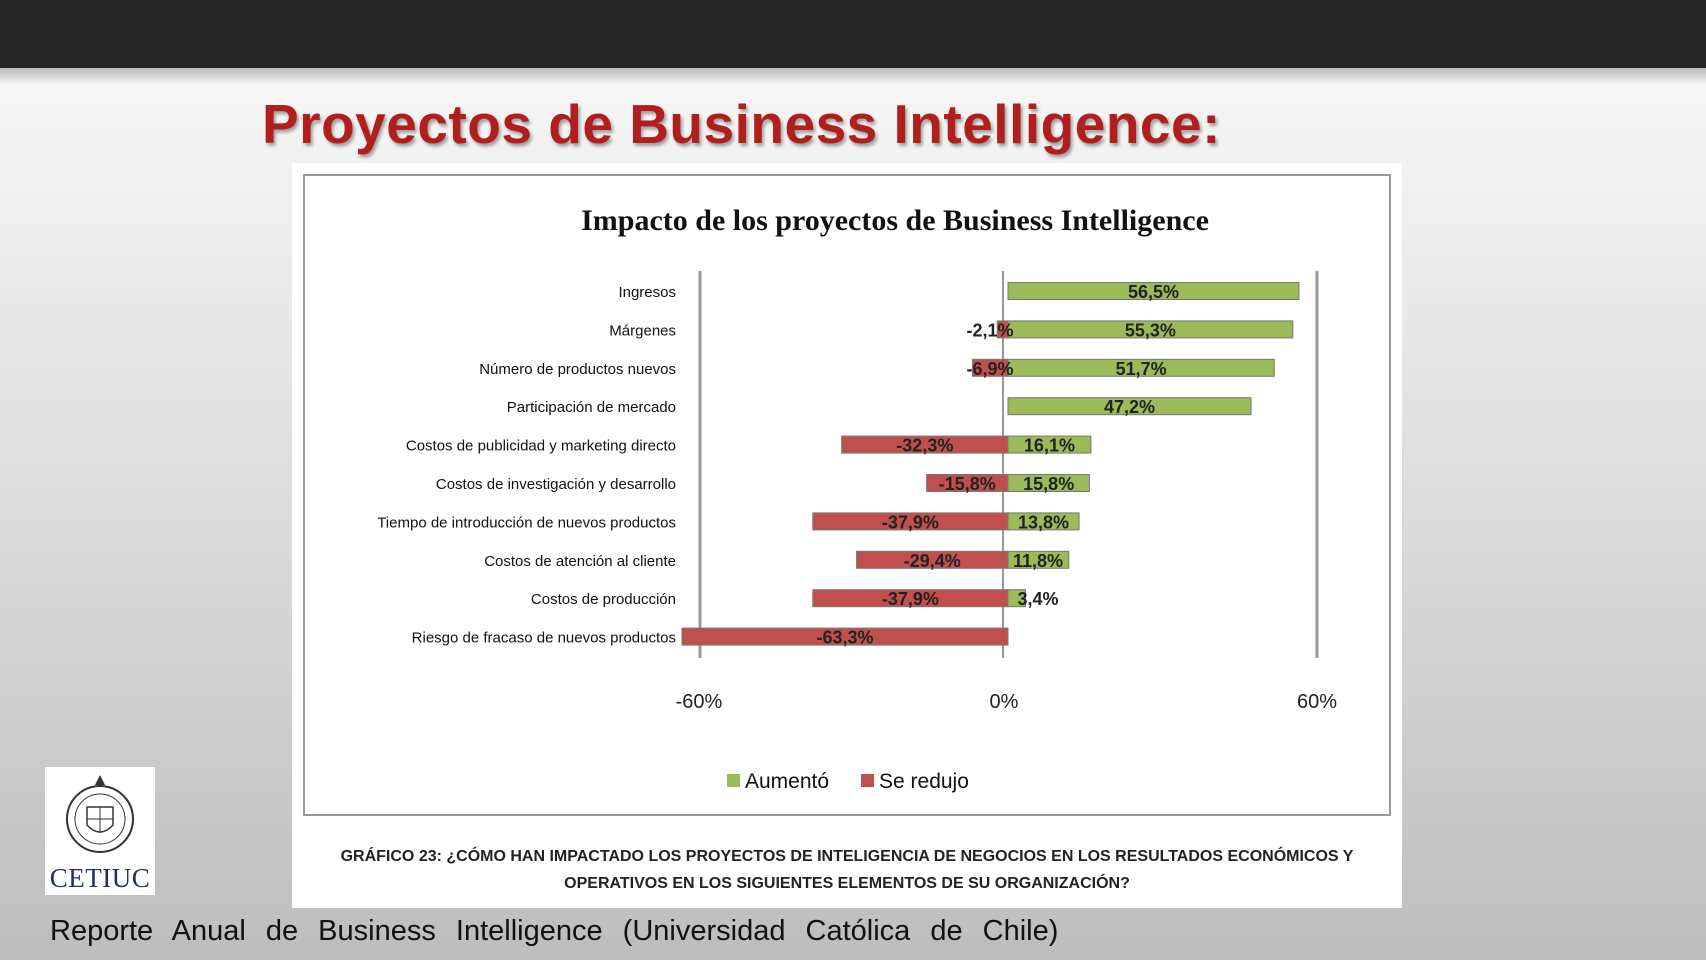 This screenshot has height=960, width=1706. What do you see at coordinates (541, 446) in the screenshot?
I see `category-label: Costos de publicidad y marketing directo` at bounding box center [541, 446].